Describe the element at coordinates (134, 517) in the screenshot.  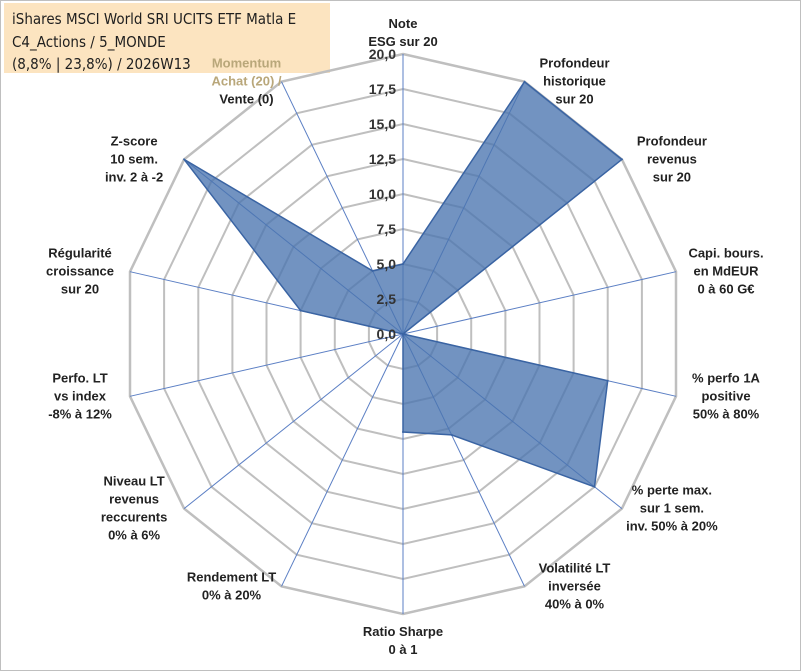
I see `axis-label: reccurents` at that location.